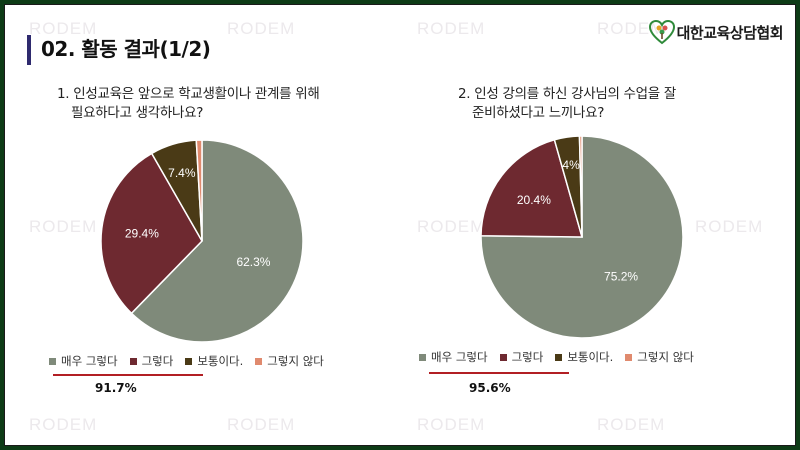 This screenshot has width=800, height=450. Describe the element at coordinates (567, 94) in the screenshot. I see `question-2-line1: 2. 인성 강의를 하신 강사님의 수업을 잘` at that location.